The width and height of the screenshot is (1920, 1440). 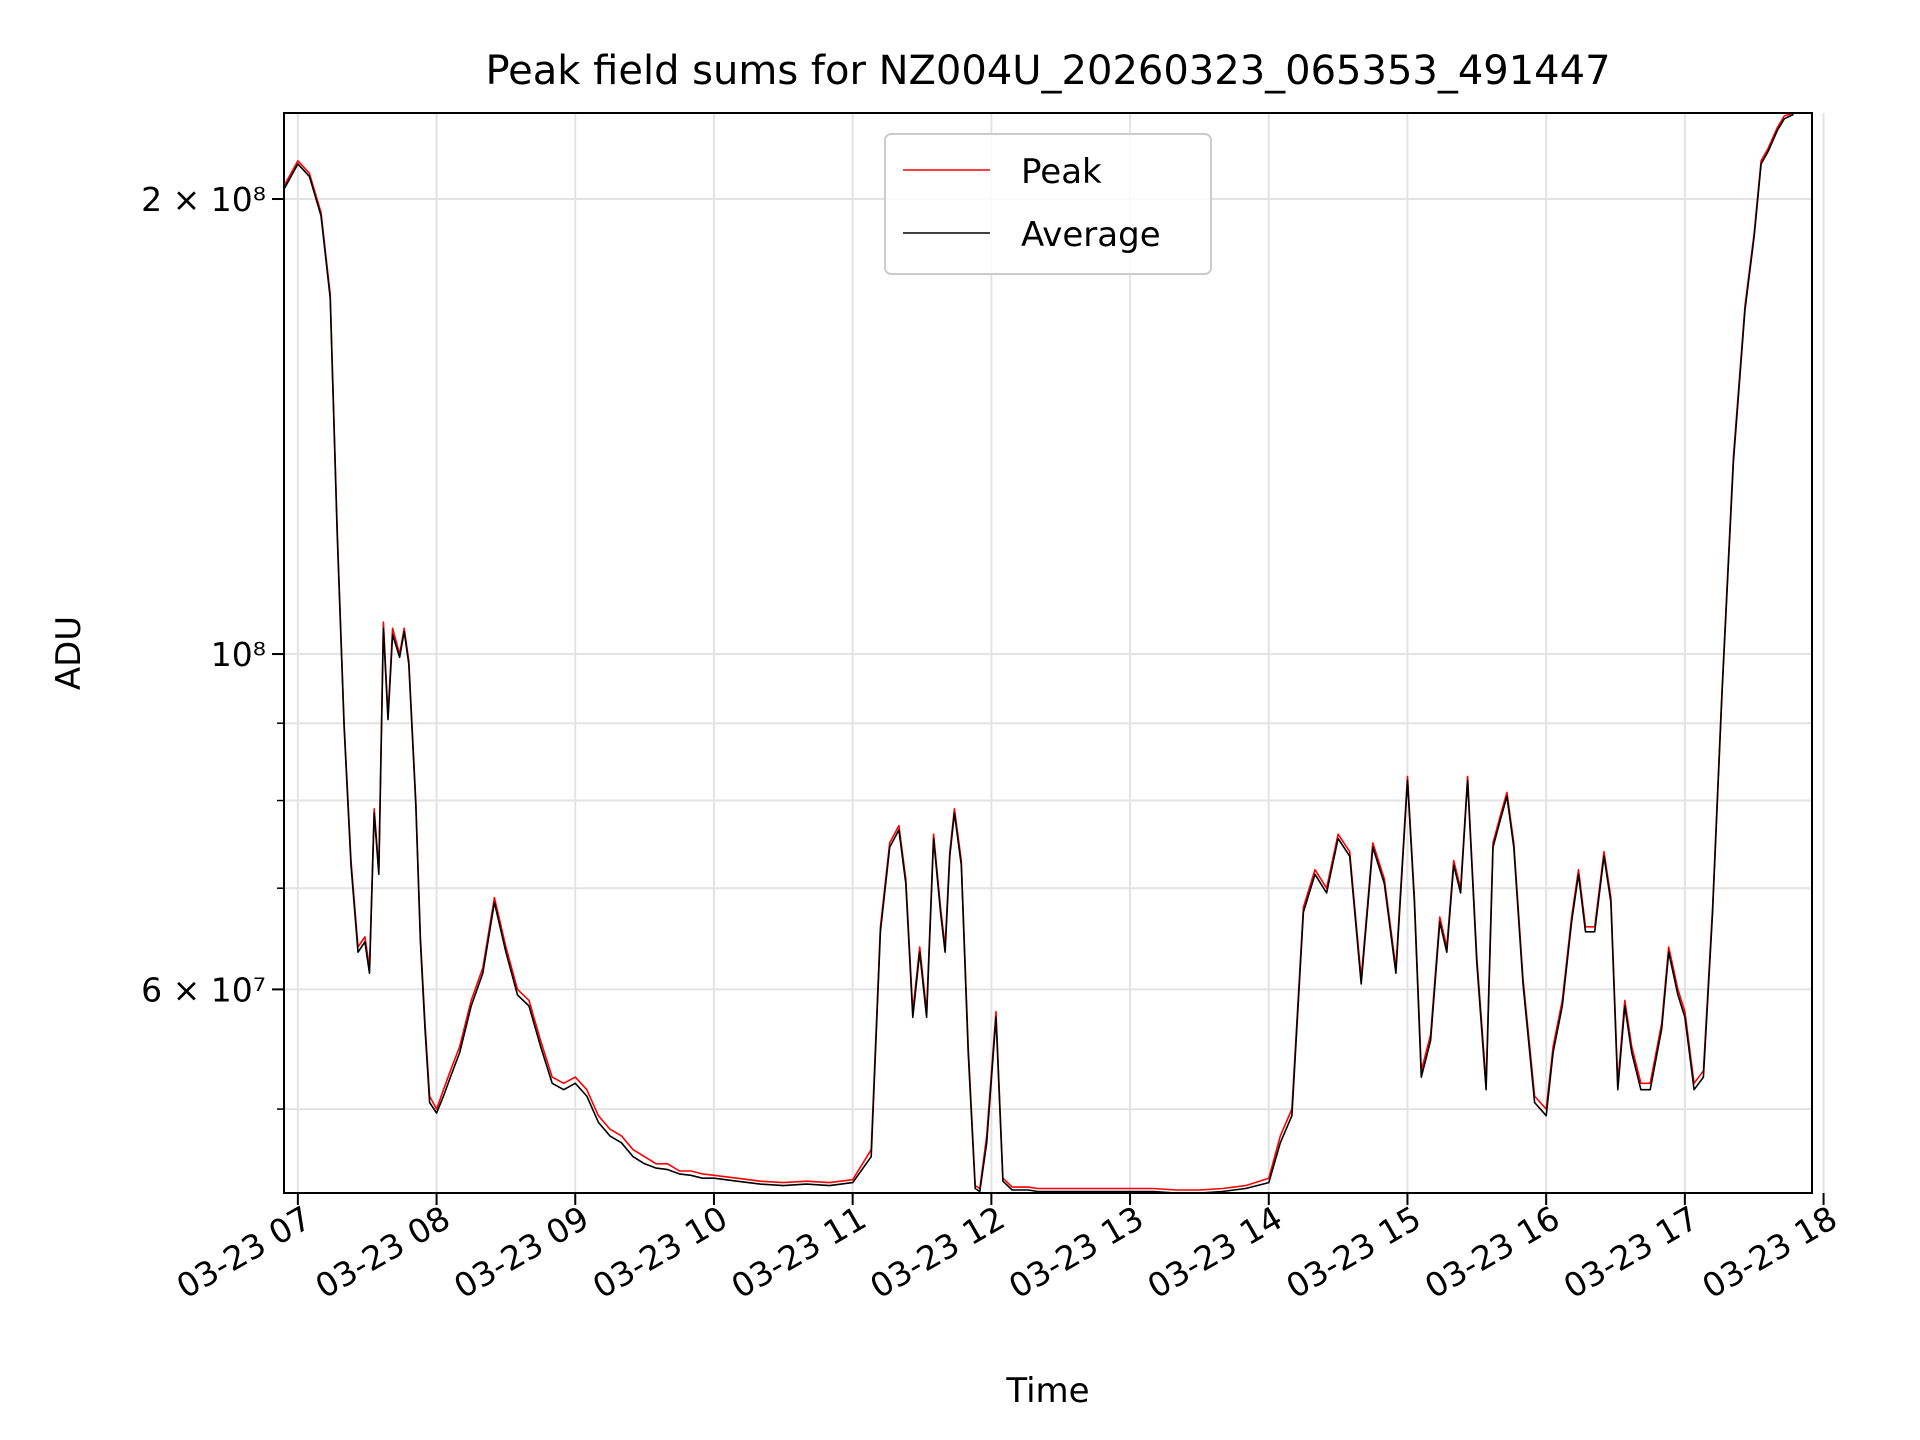 I want to click on legend-box, so click(x=1048, y=204).